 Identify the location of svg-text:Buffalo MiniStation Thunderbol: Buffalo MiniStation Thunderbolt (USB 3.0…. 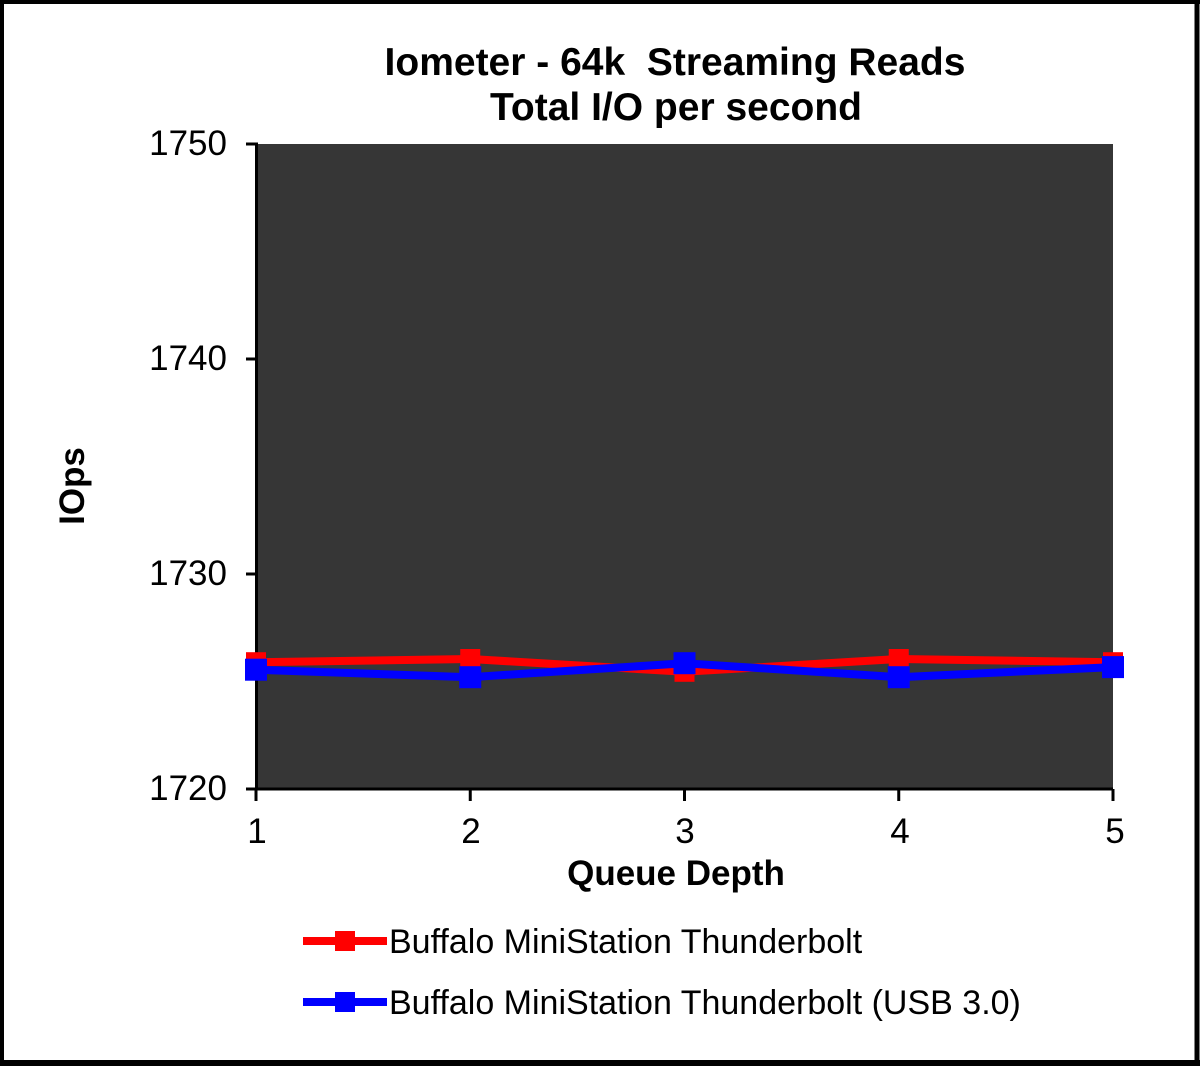
(705, 1003).